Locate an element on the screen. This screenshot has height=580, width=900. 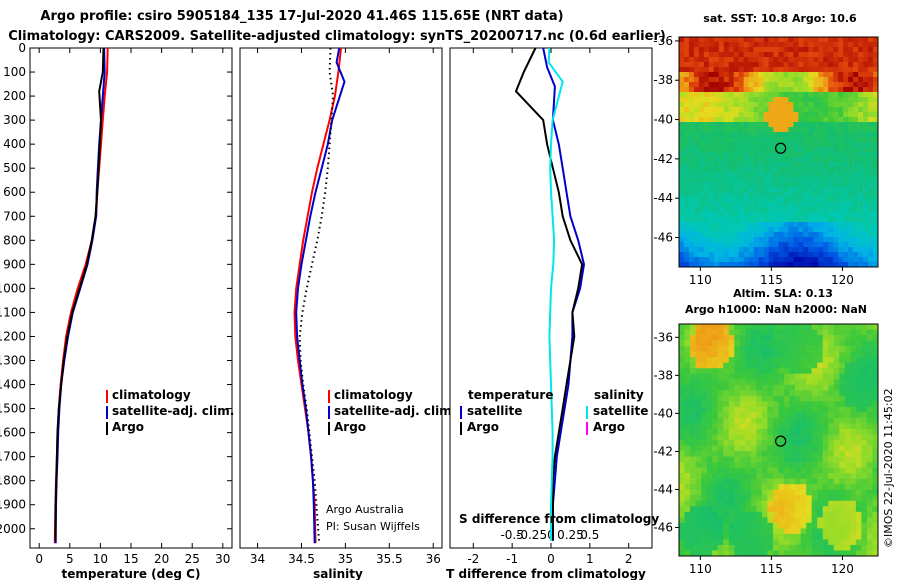
legend-label-satellite: satellite-adj. clim. is located at coordinates (395, 411).